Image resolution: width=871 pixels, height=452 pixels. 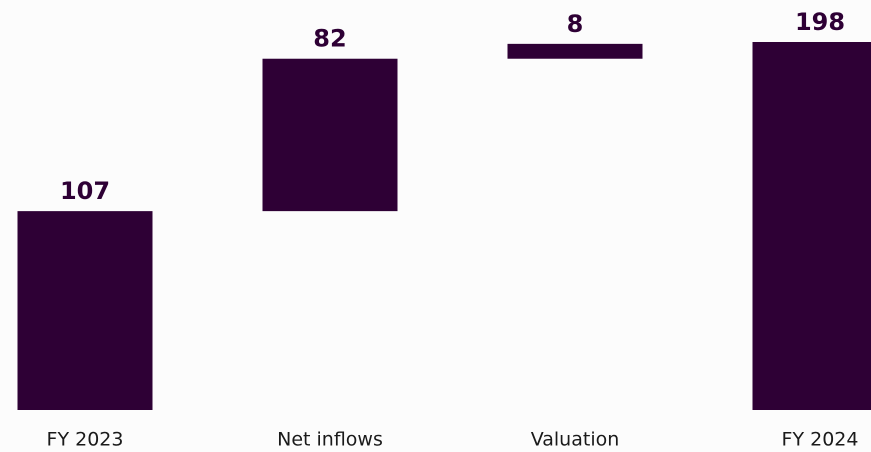 What do you see at coordinates (85, 191) in the screenshot?
I see `value-label: 107` at bounding box center [85, 191].